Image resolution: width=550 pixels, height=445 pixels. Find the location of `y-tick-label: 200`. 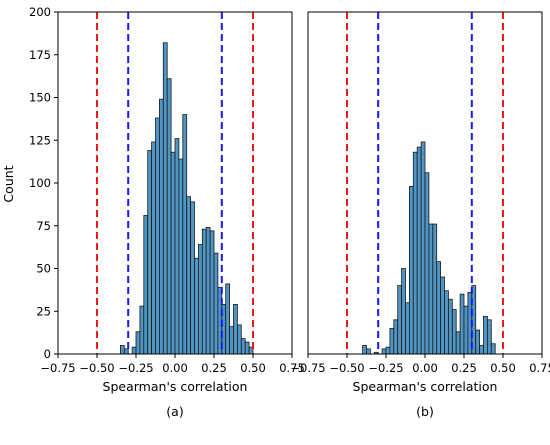

y-tick-label: 200 is located at coordinates (40, 12).